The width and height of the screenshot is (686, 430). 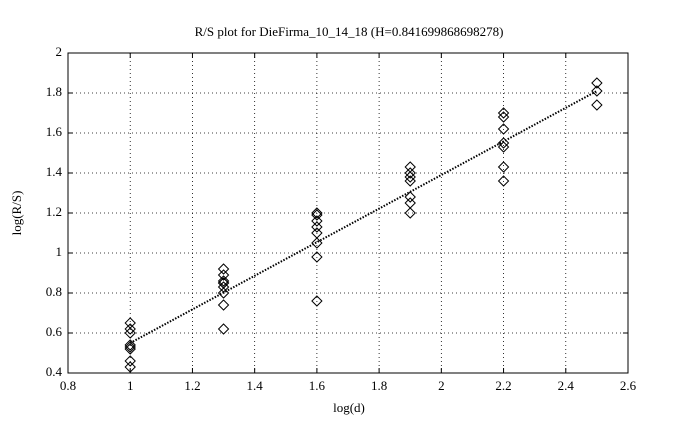 I want to click on x-tick-label: 2.4, so click(x=566, y=385).